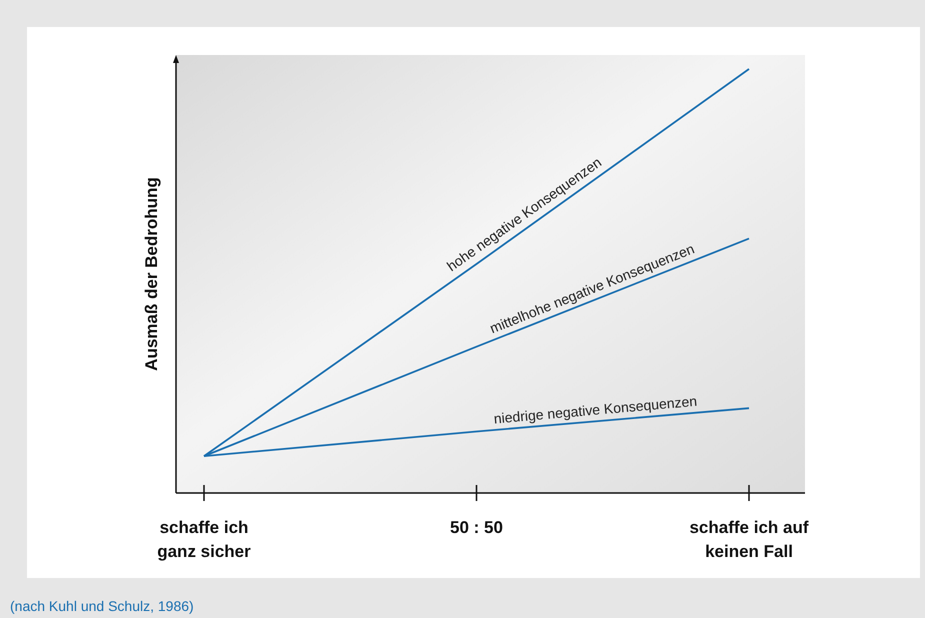  Describe the element at coordinates (151, 274) in the screenshot. I see `y-axis-title: Ausmaß der Bedrohung` at that location.